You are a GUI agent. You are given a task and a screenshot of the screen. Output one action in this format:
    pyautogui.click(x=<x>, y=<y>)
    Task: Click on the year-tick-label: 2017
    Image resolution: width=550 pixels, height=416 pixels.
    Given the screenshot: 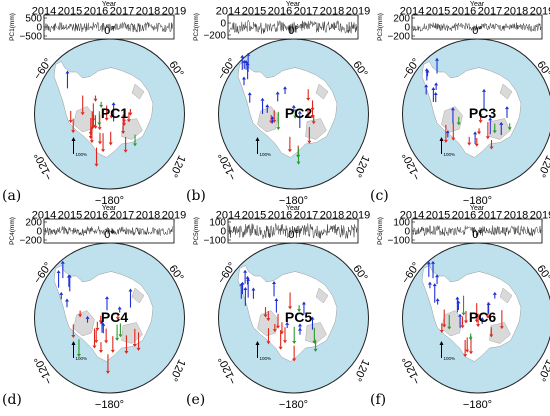 What is the action you would take?
    pyautogui.click(x=122, y=12)
    